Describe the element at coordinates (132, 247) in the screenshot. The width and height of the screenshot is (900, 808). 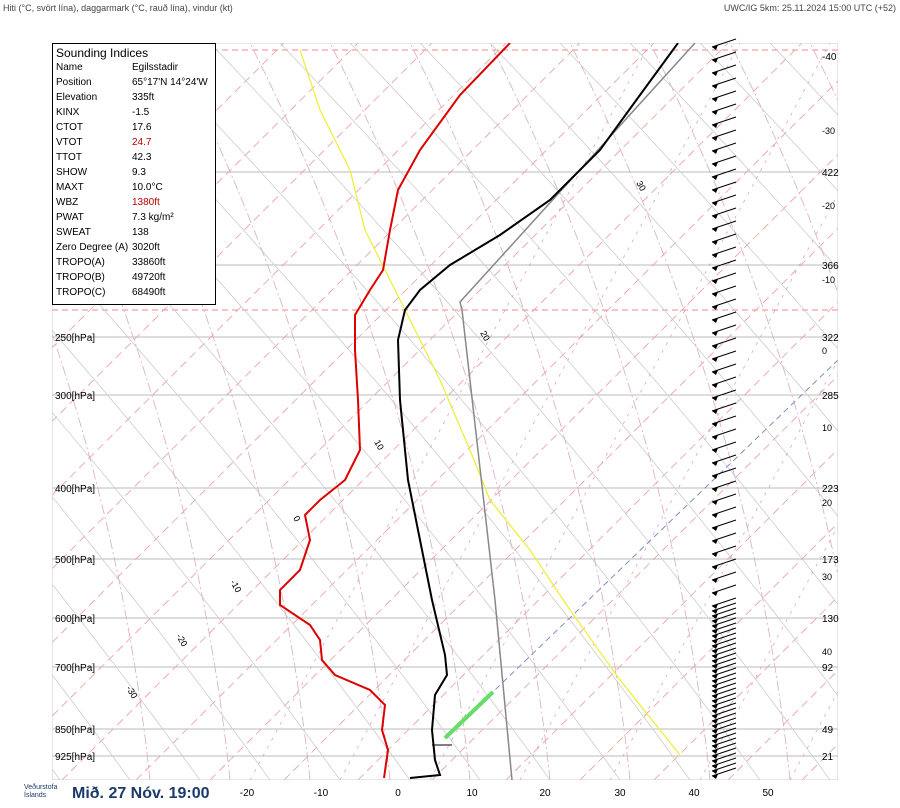
I see `index-row: Zero Degree (A) 3020ft` at that location.